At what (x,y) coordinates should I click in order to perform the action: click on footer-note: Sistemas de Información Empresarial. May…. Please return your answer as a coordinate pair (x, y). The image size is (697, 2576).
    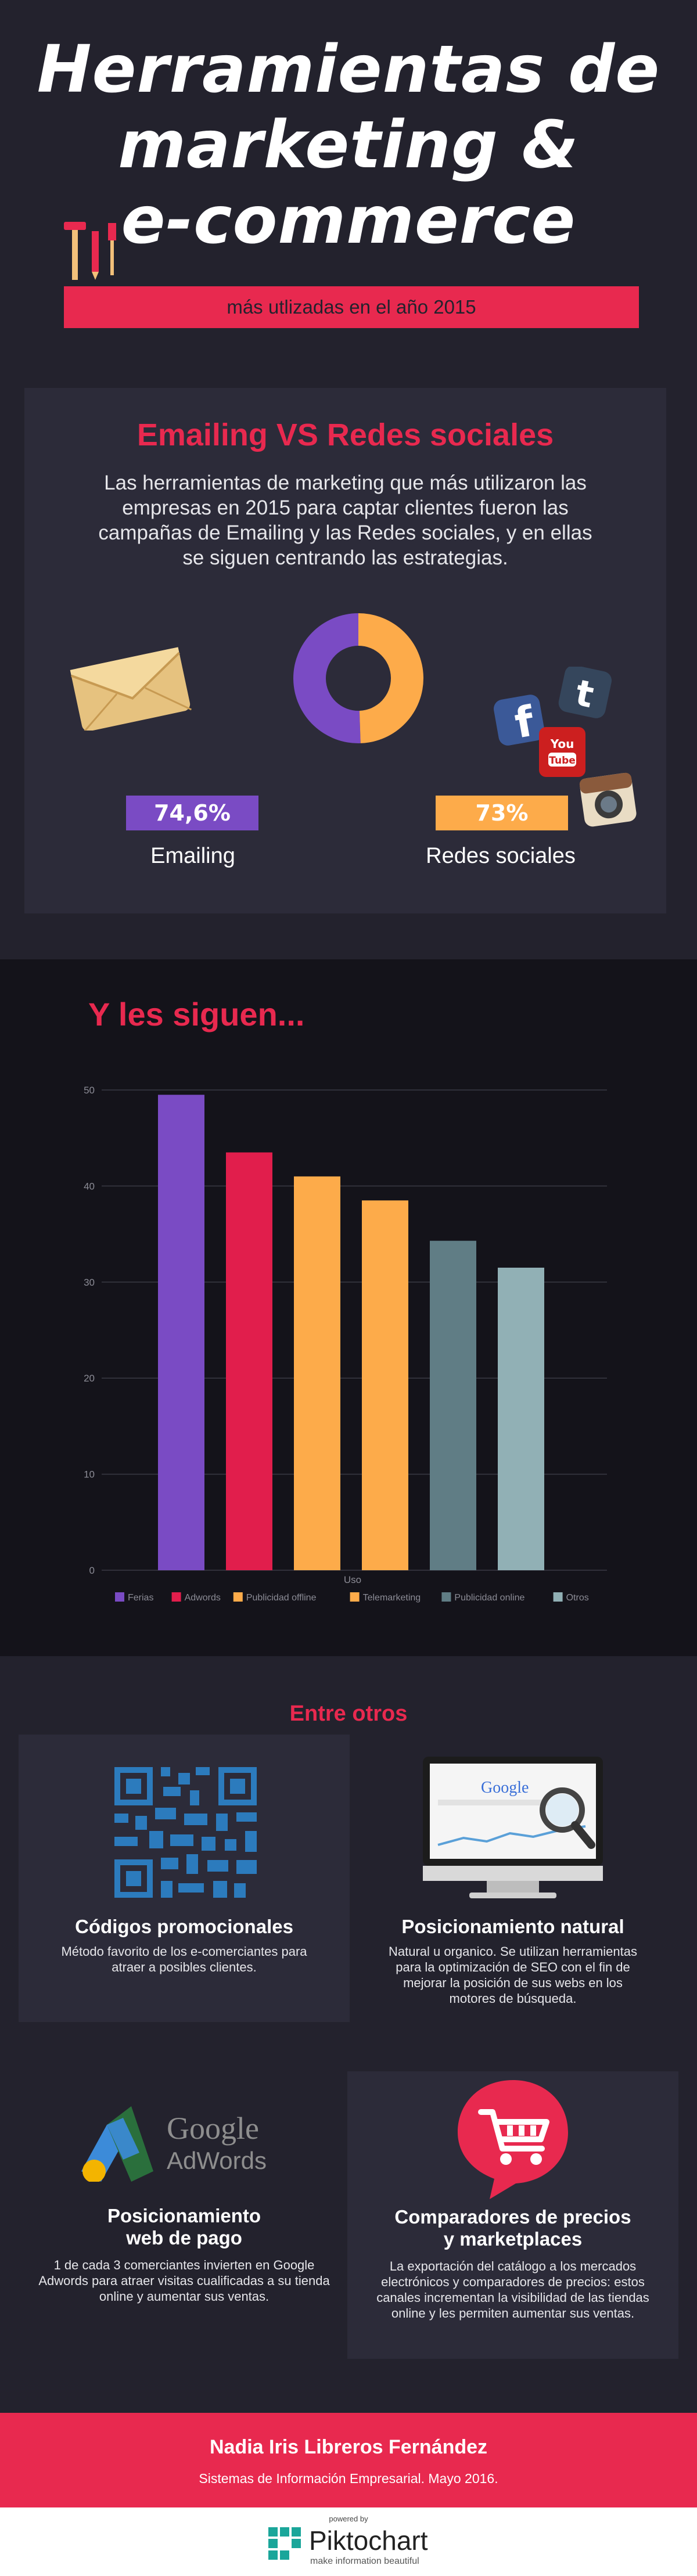
    Looking at the image, I should click on (348, 2478).